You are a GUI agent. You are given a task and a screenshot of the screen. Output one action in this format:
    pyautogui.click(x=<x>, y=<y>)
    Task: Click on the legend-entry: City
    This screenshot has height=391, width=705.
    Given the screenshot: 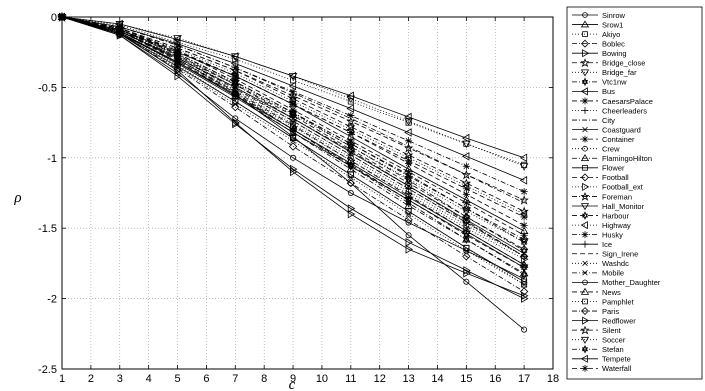 What is the action you would take?
    pyautogui.click(x=593, y=120)
    